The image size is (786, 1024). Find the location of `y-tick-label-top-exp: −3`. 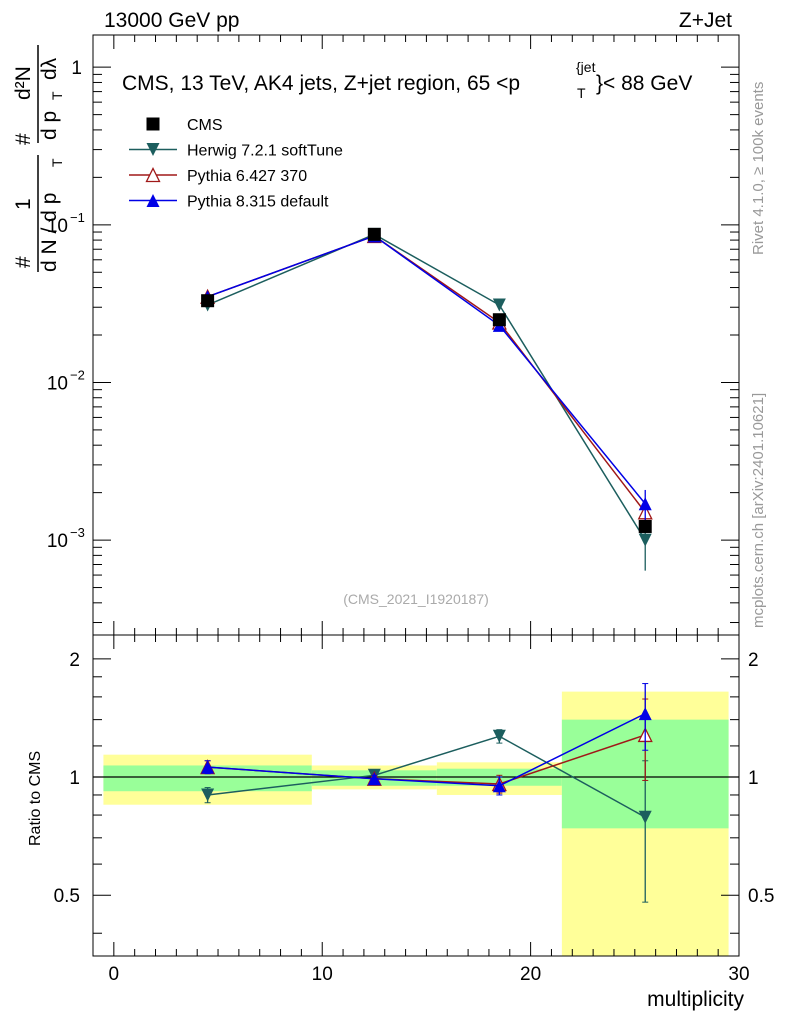

y-tick-label-top-exp: −3 is located at coordinates (77, 532).